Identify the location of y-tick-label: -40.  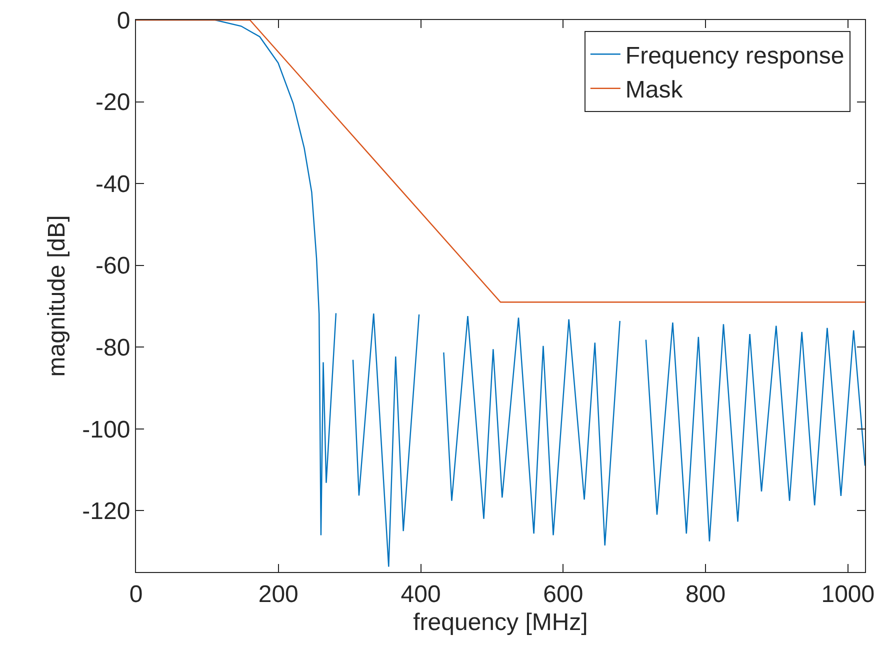
(113, 184).